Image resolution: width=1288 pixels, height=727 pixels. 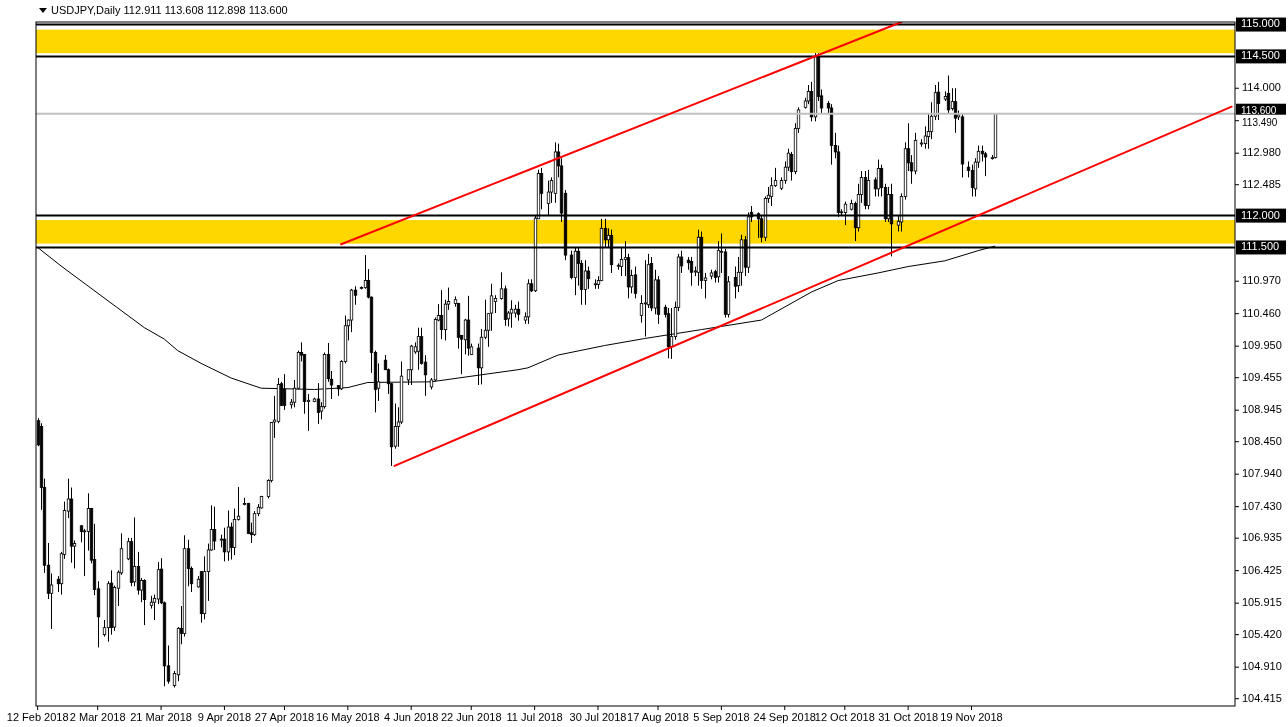 What do you see at coordinates (1262, 345) in the screenshot?
I see `y-tick-label: 109.950` at bounding box center [1262, 345].